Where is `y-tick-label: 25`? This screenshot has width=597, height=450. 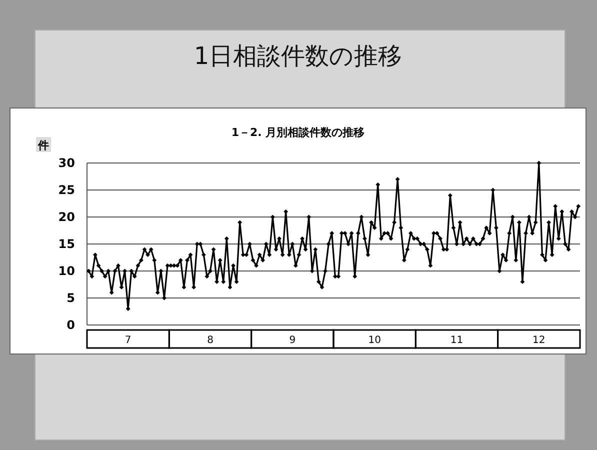
y-tick-label: 25 is located at coordinates (66, 190).